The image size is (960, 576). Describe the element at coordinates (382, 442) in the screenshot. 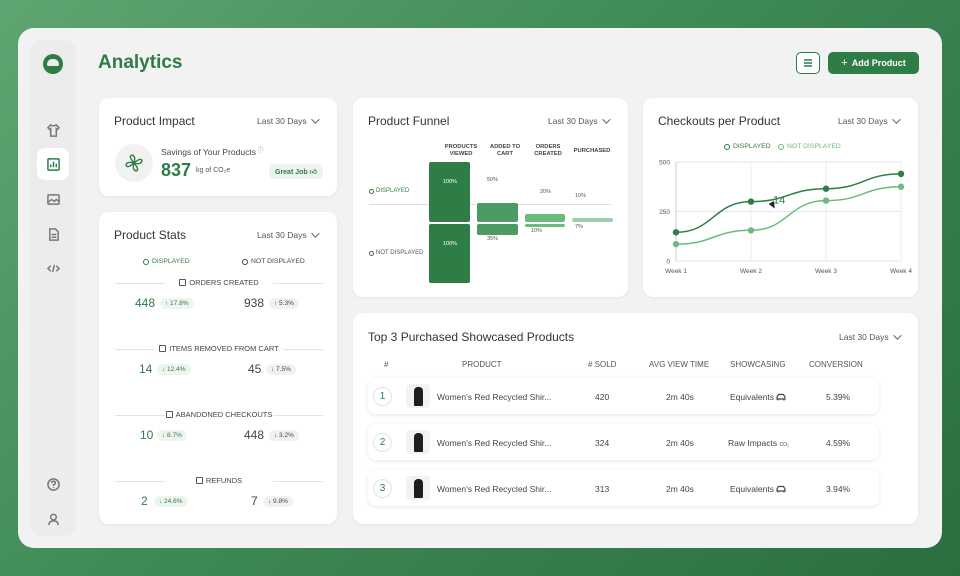

I see `rank-badge: 2` at that location.